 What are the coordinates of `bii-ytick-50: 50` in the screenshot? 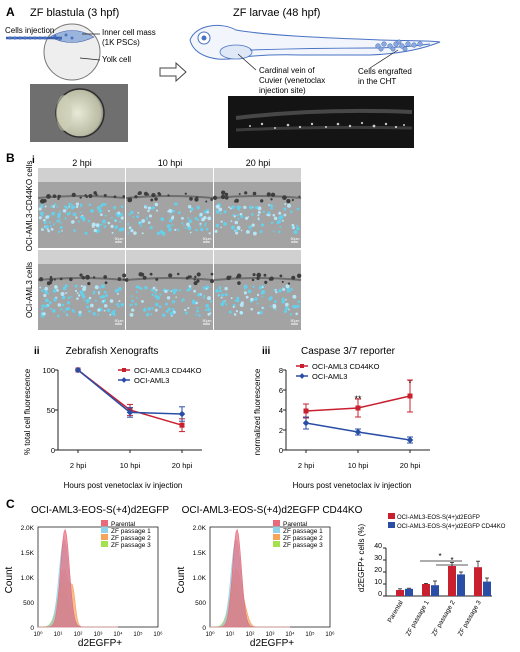 It's located at (51, 410).